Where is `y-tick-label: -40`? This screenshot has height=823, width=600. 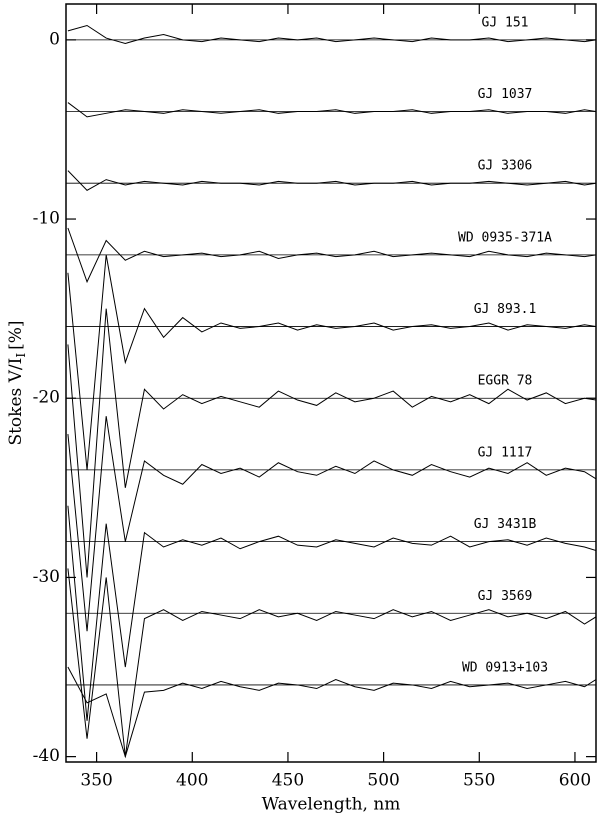
y-tick-label: -40 is located at coordinates (46, 756).